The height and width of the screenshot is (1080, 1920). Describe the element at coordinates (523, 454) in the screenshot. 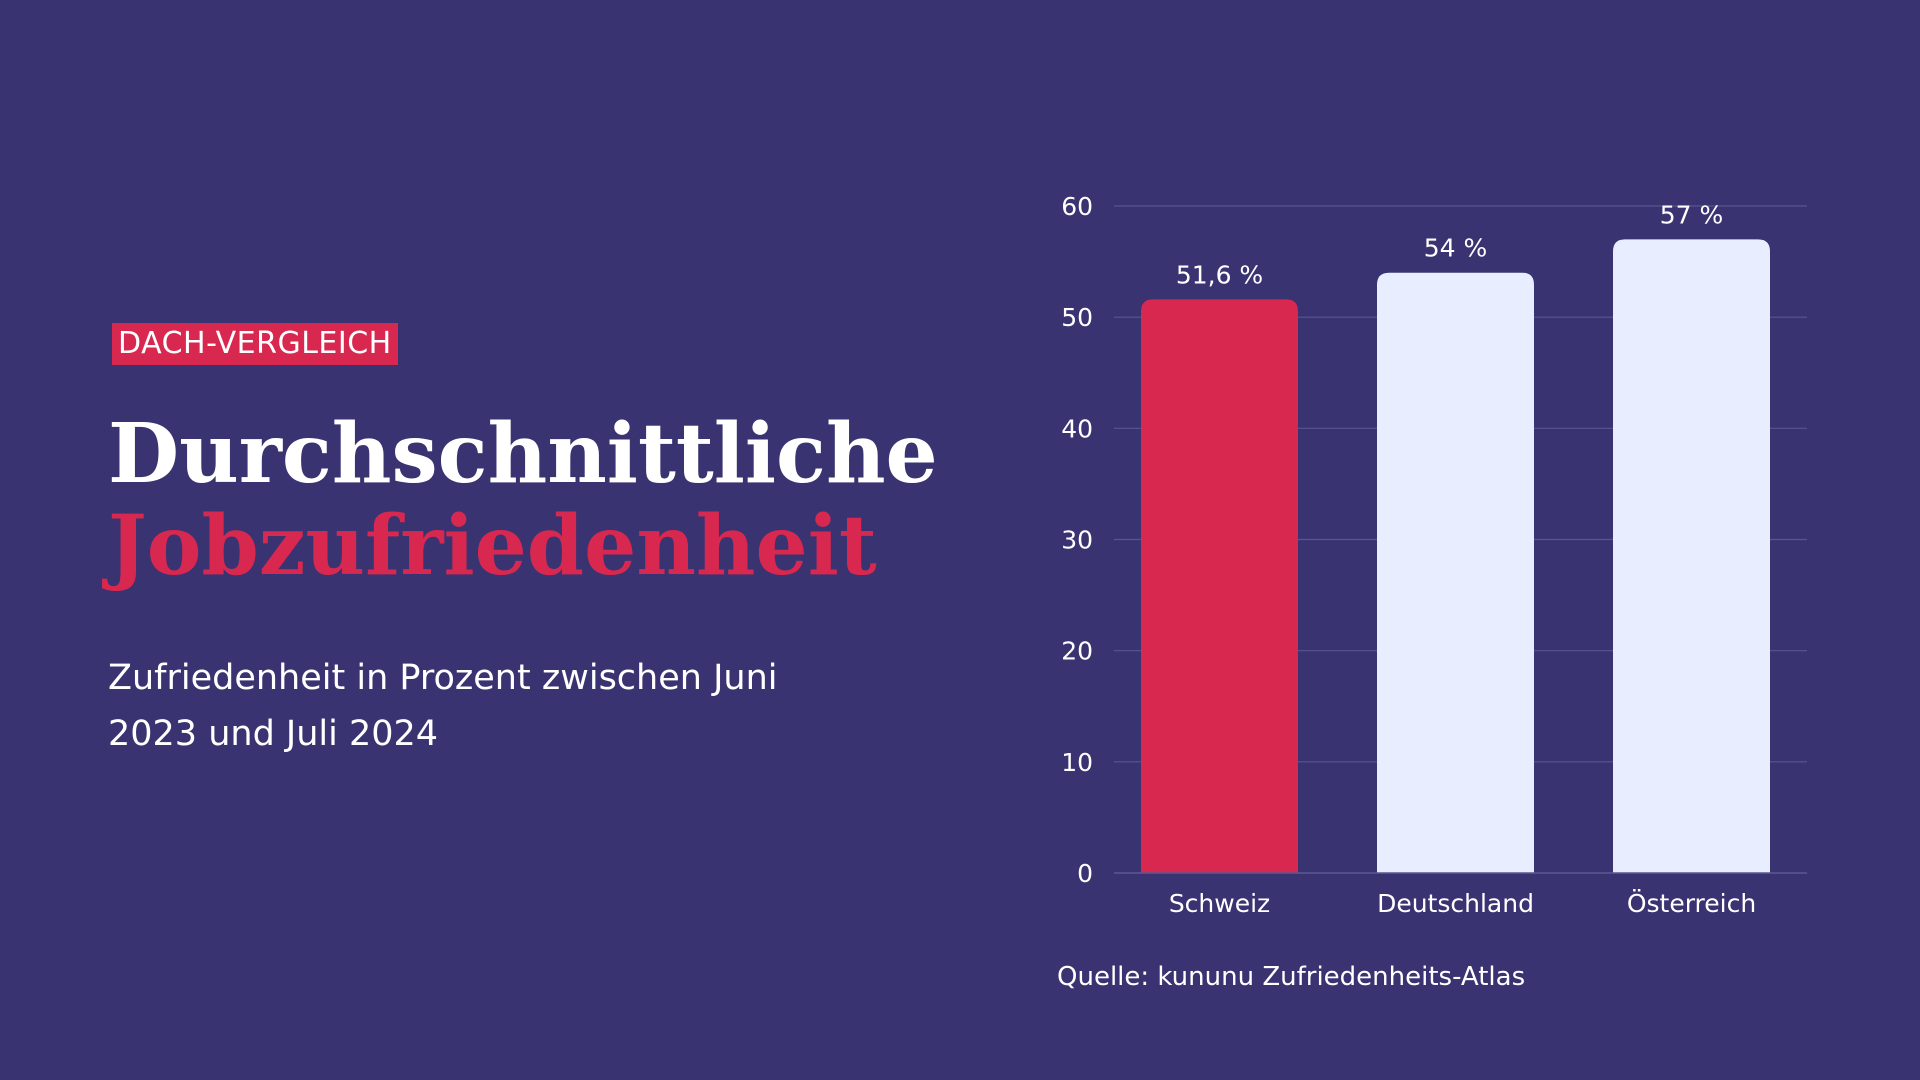

I see `title-line-1: Durchschnittliche` at that location.